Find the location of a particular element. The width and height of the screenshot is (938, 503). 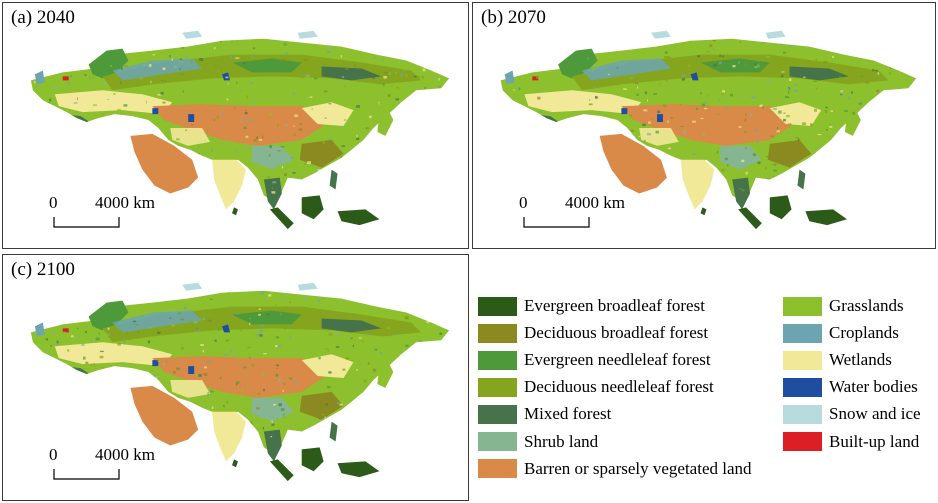

legend-label: Deciduous needleleaf forest is located at coordinates (619, 387).